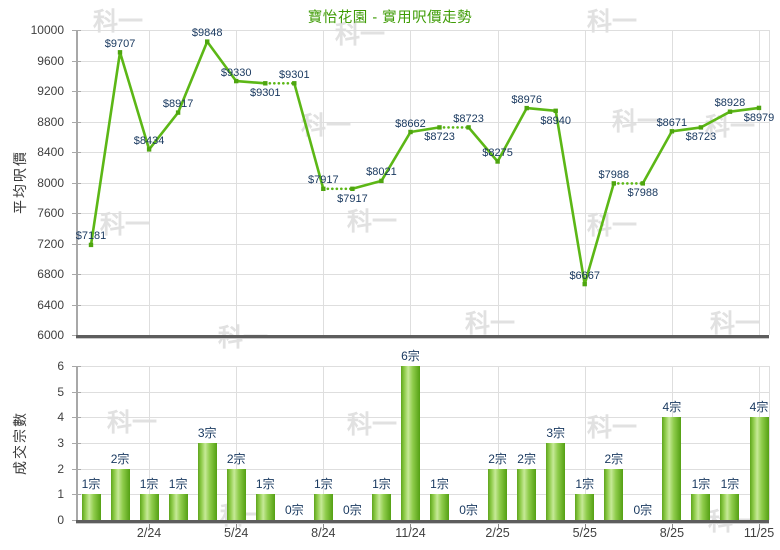 The image size is (780, 550). Describe the element at coordinates (50, 213) in the screenshot. I see `y-axis-tick-label: 7600` at that location.